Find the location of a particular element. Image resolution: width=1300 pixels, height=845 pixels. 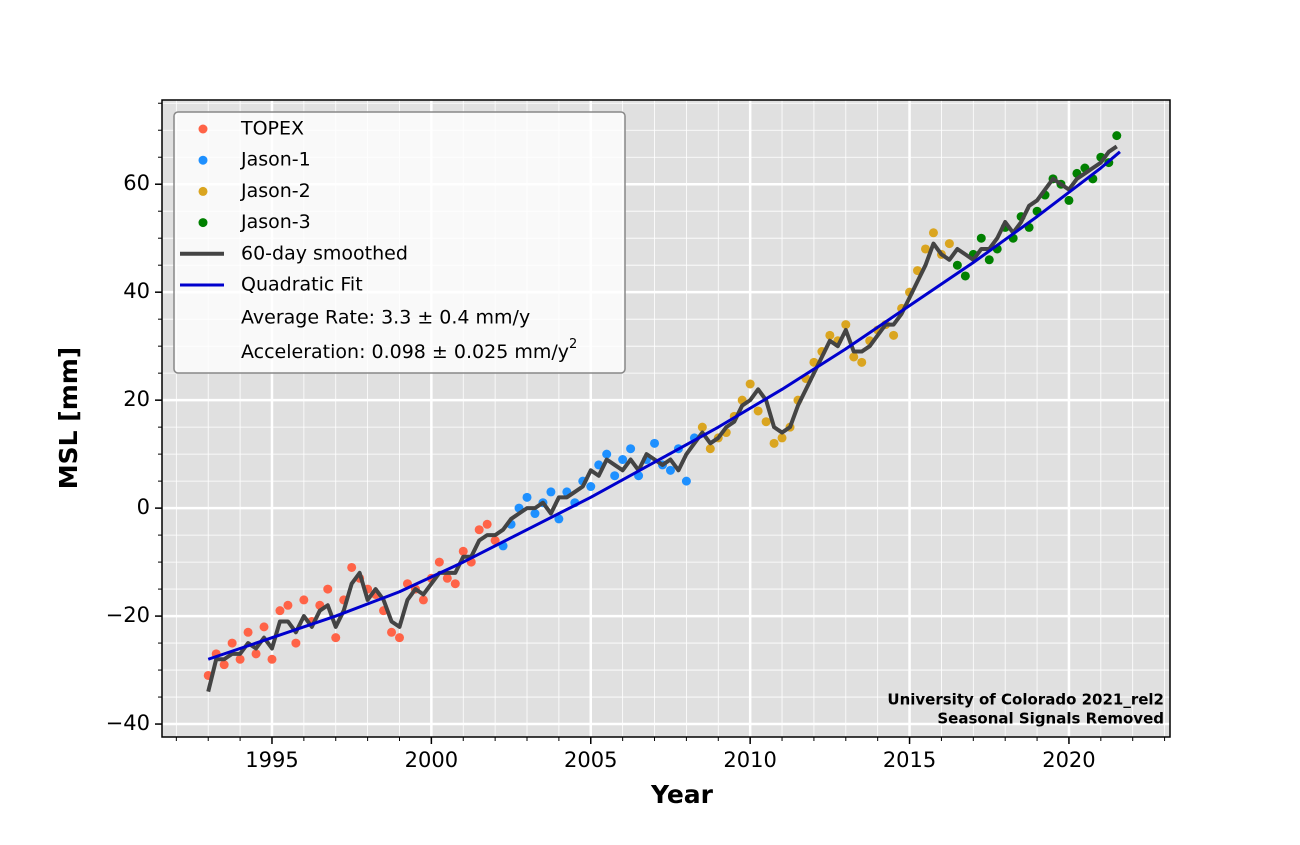

legend-label: Jason-2 is located at coordinates (275, 191).